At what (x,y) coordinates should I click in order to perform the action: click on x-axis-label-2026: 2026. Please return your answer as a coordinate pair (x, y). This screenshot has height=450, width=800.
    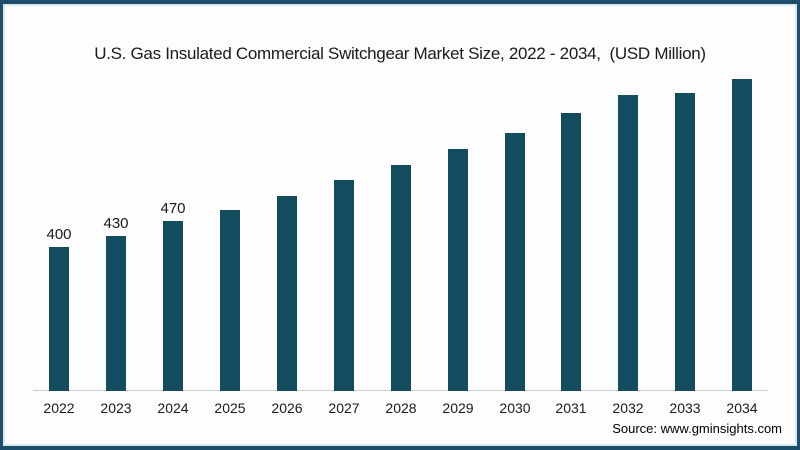
    Looking at the image, I should click on (287, 408).